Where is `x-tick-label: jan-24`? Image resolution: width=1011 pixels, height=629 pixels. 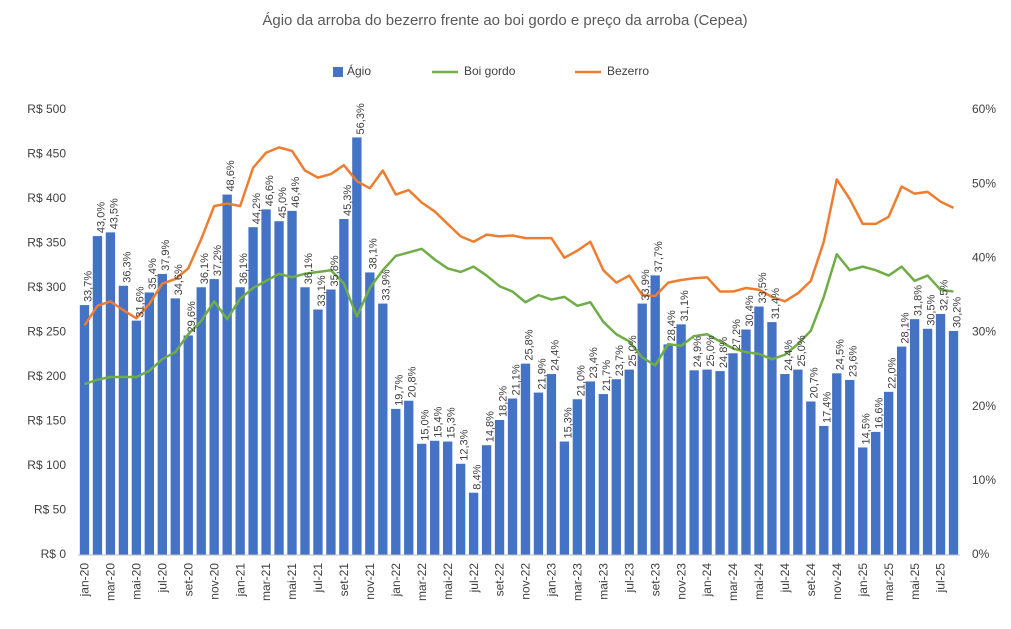
x-tick-label: jan-24 is located at coordinates (707, 580).